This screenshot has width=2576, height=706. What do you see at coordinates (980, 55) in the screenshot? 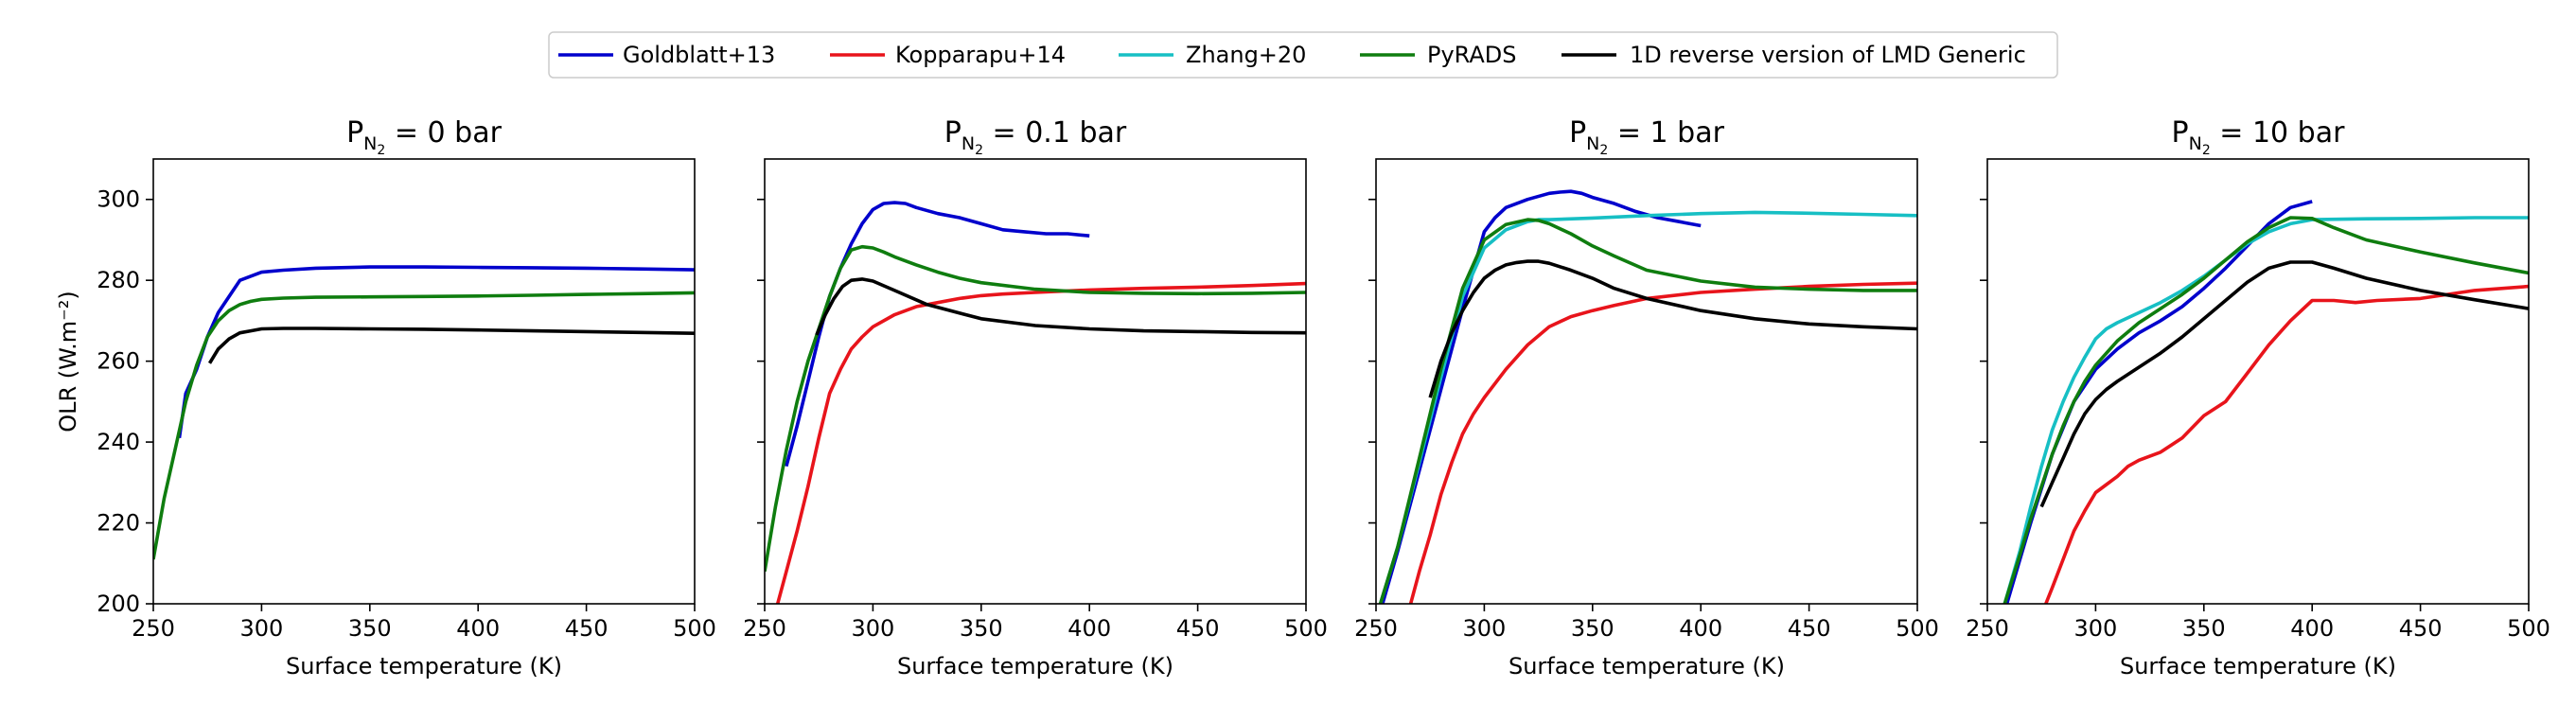
I see `legend-label-kopparapu: Kopparapu+14` at bounding box center [980, 55].